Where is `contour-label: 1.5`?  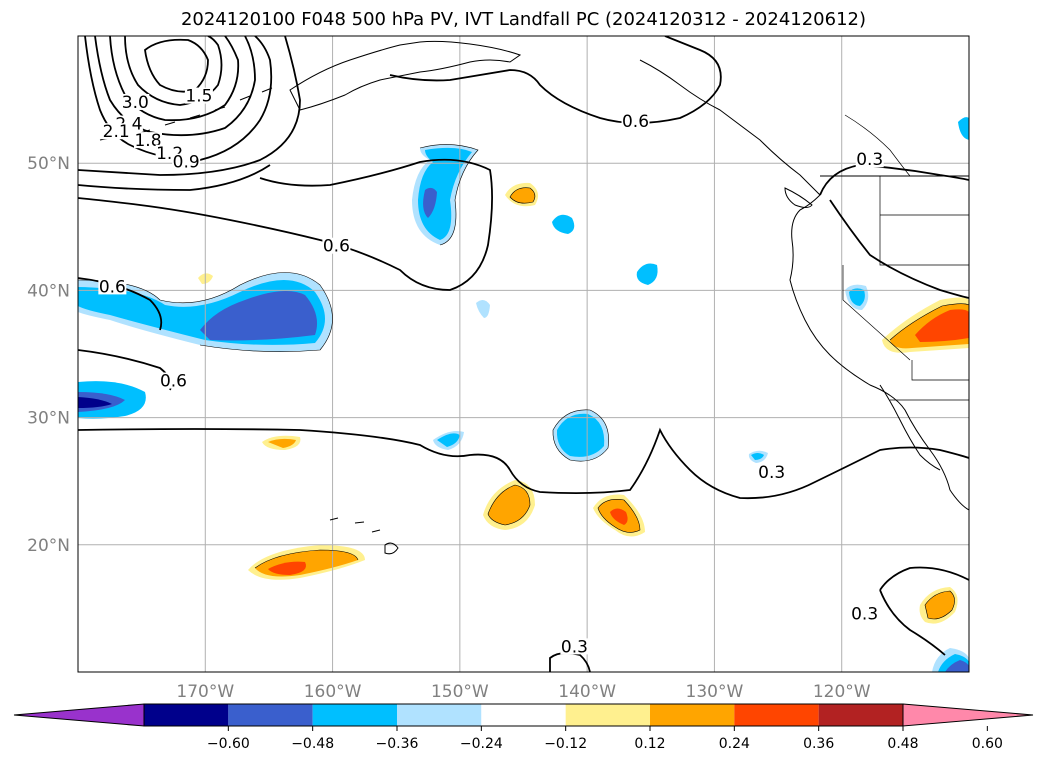 contour-label: 1.5 is located at coordinates (198, 97).